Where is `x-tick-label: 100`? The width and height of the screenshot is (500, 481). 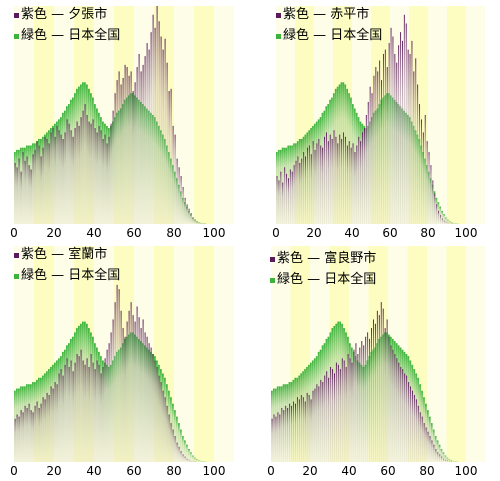
x-tick-label: 100 is located at coordinates (466, 471).